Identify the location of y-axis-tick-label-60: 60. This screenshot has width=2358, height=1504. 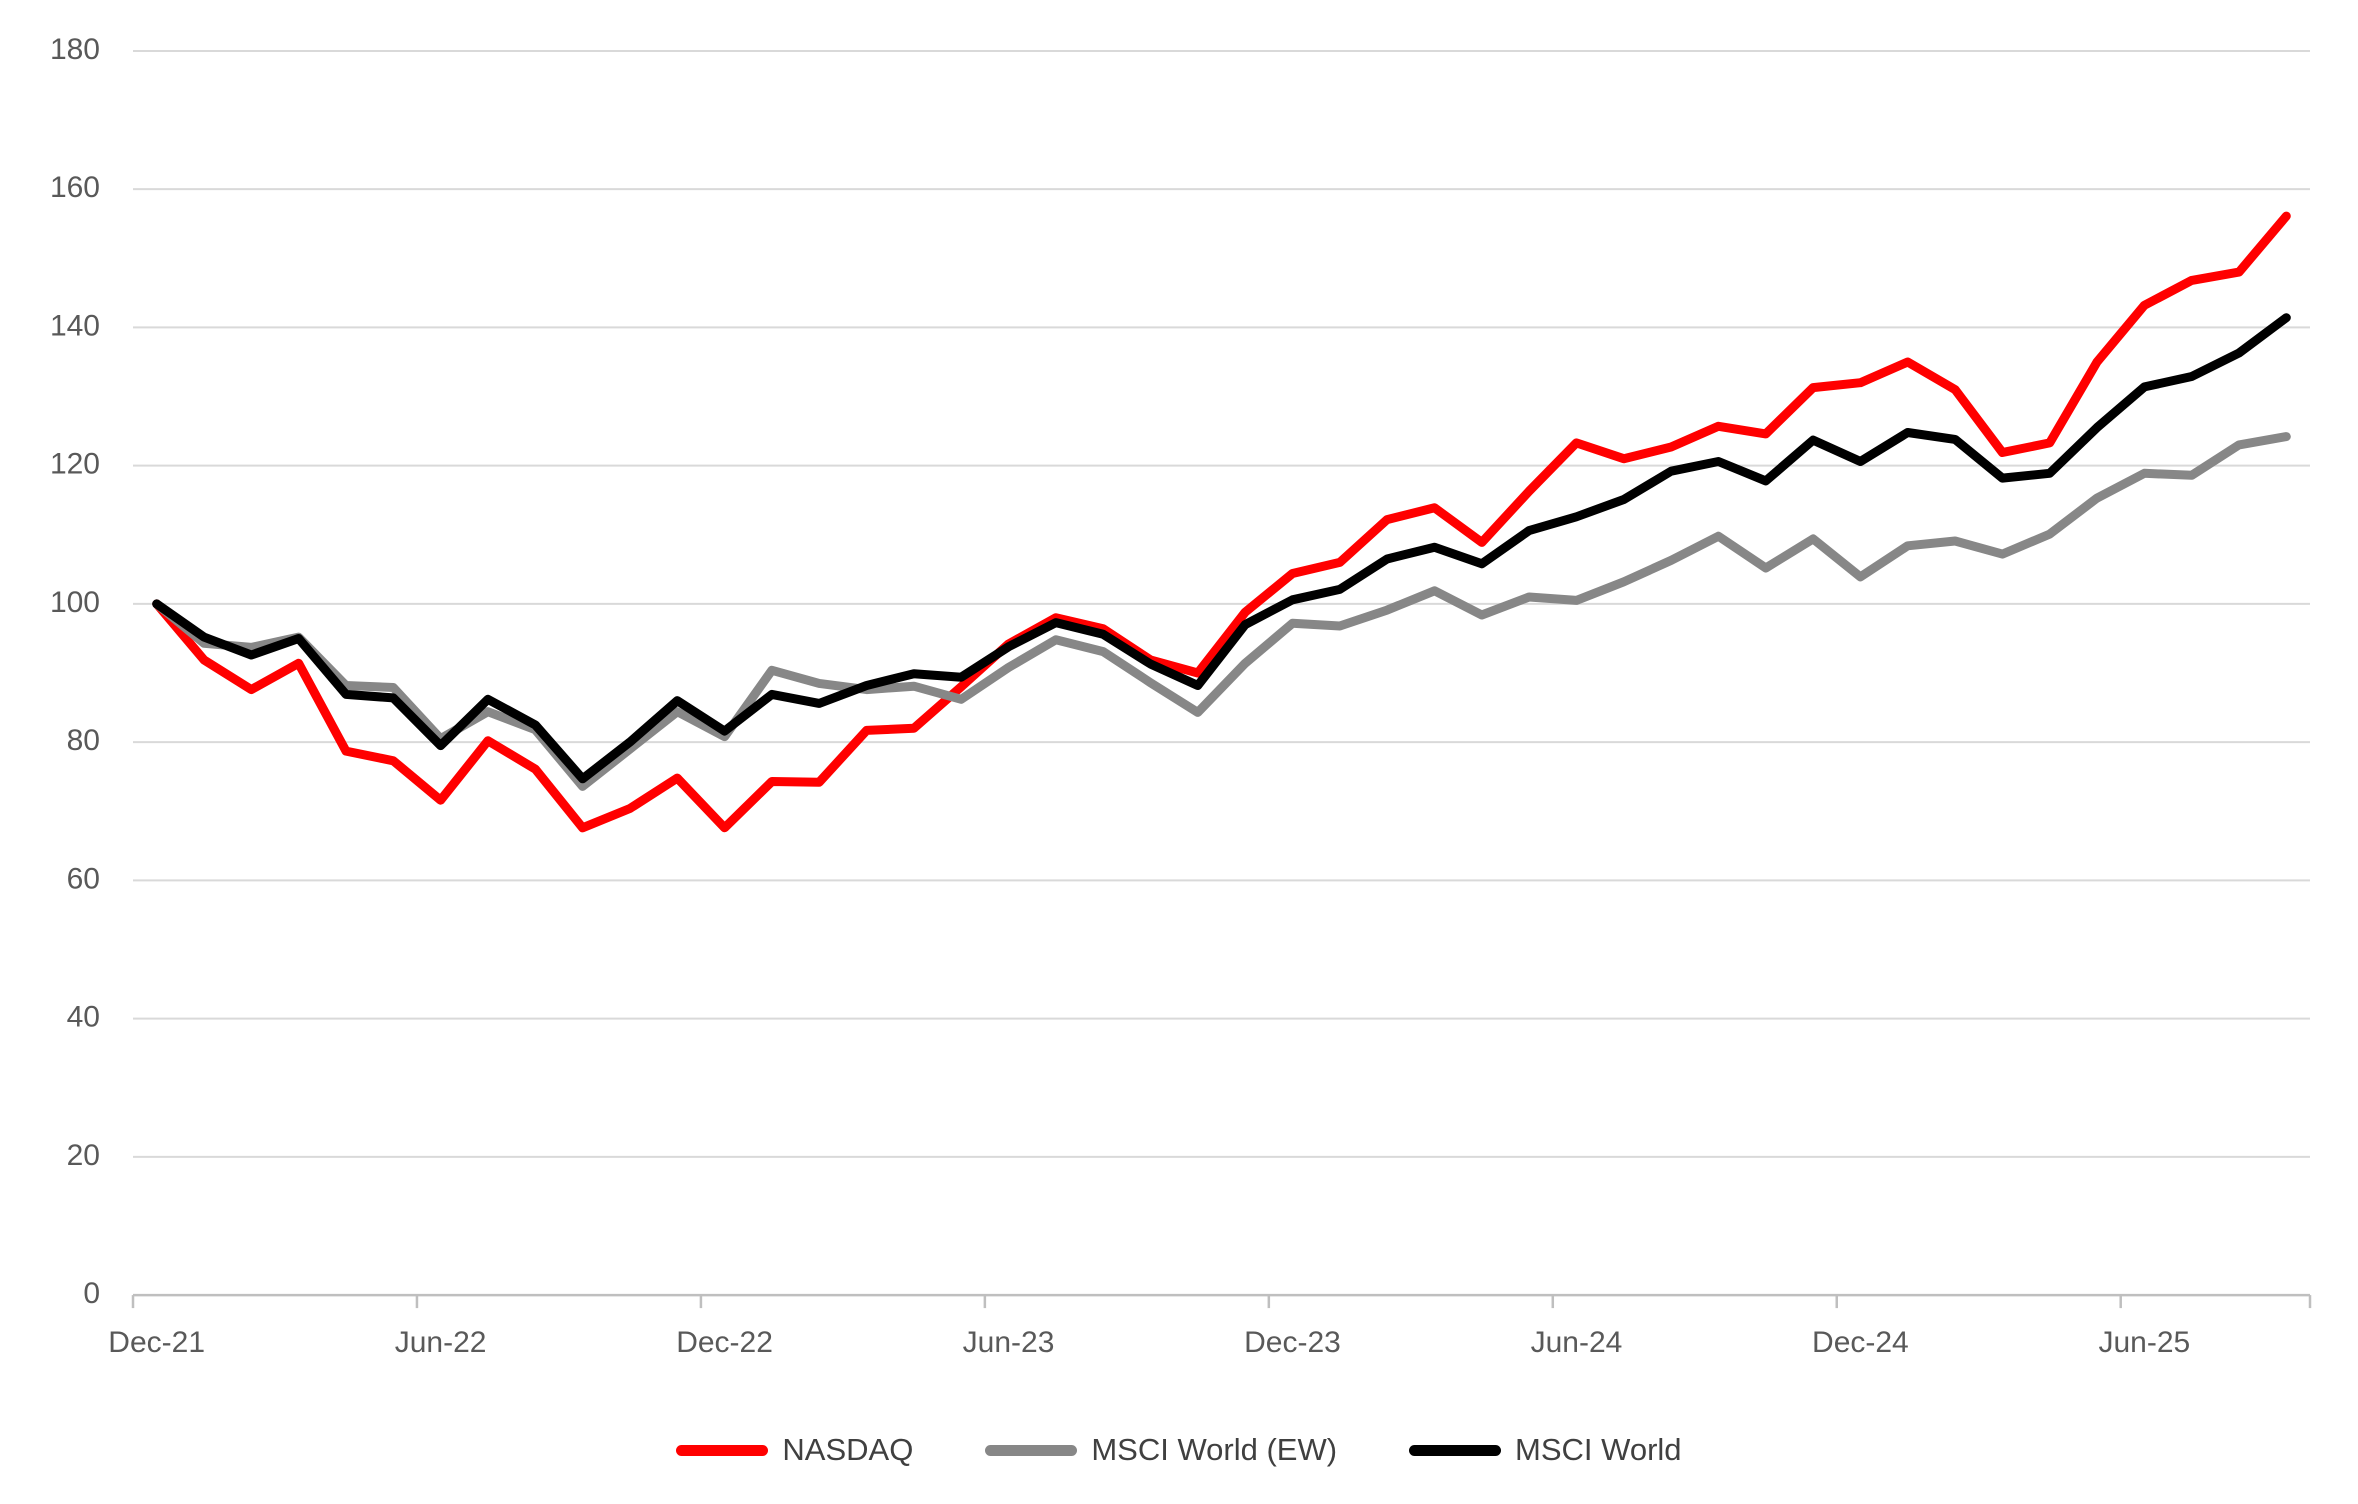
(83, 878).